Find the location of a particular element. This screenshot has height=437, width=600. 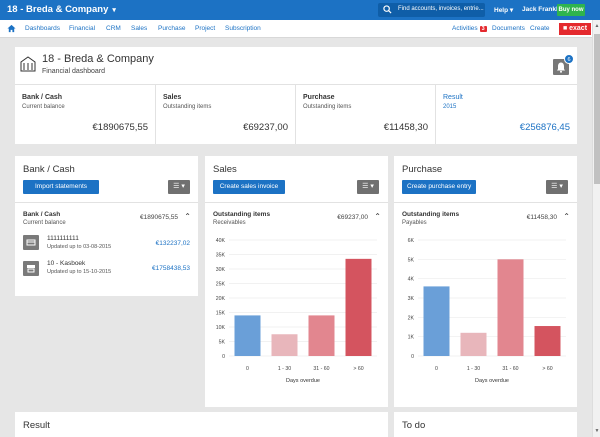

card-title: Result is located at coordinates (36, 425).